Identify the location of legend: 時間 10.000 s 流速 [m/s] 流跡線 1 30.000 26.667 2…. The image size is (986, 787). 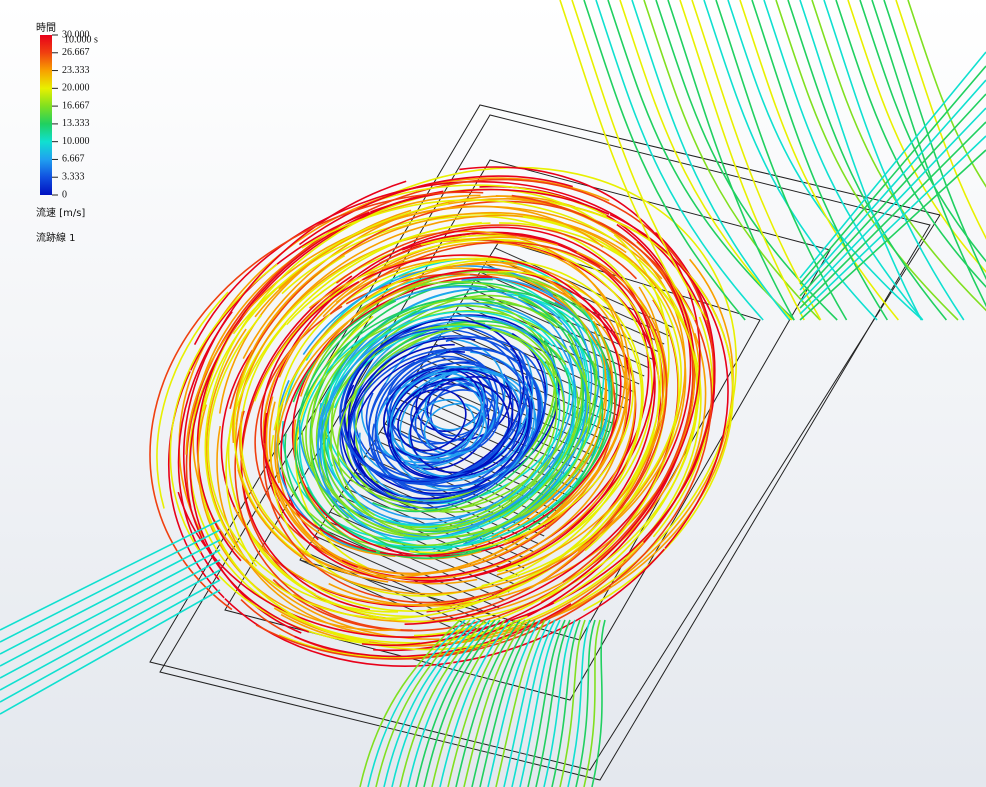
(67, 133).